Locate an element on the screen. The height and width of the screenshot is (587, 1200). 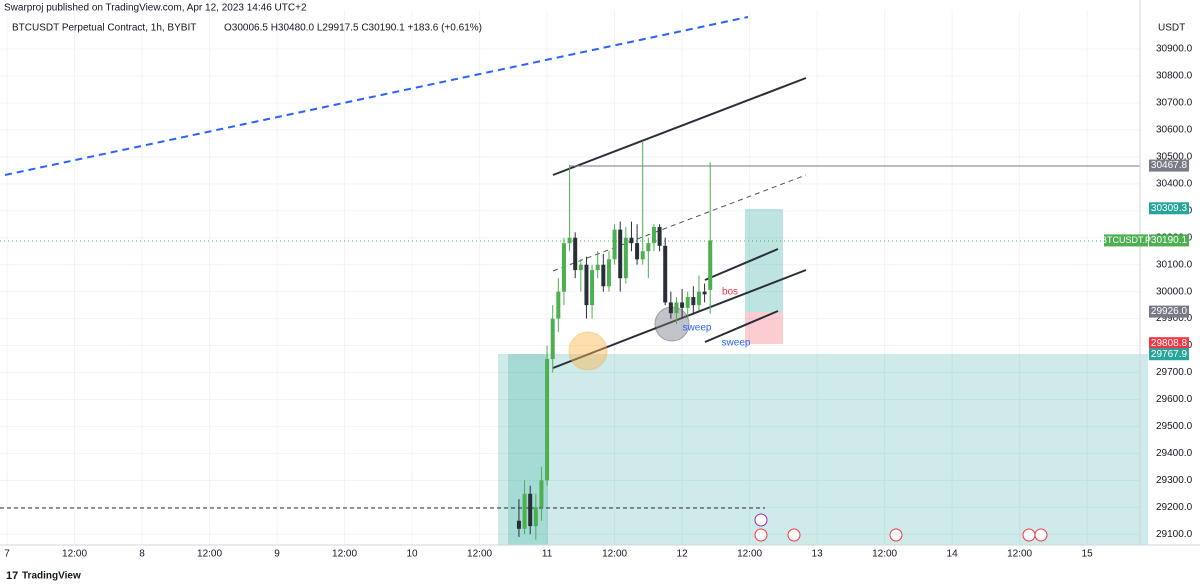
unit: USDT is located at coordinates (1171, 28).